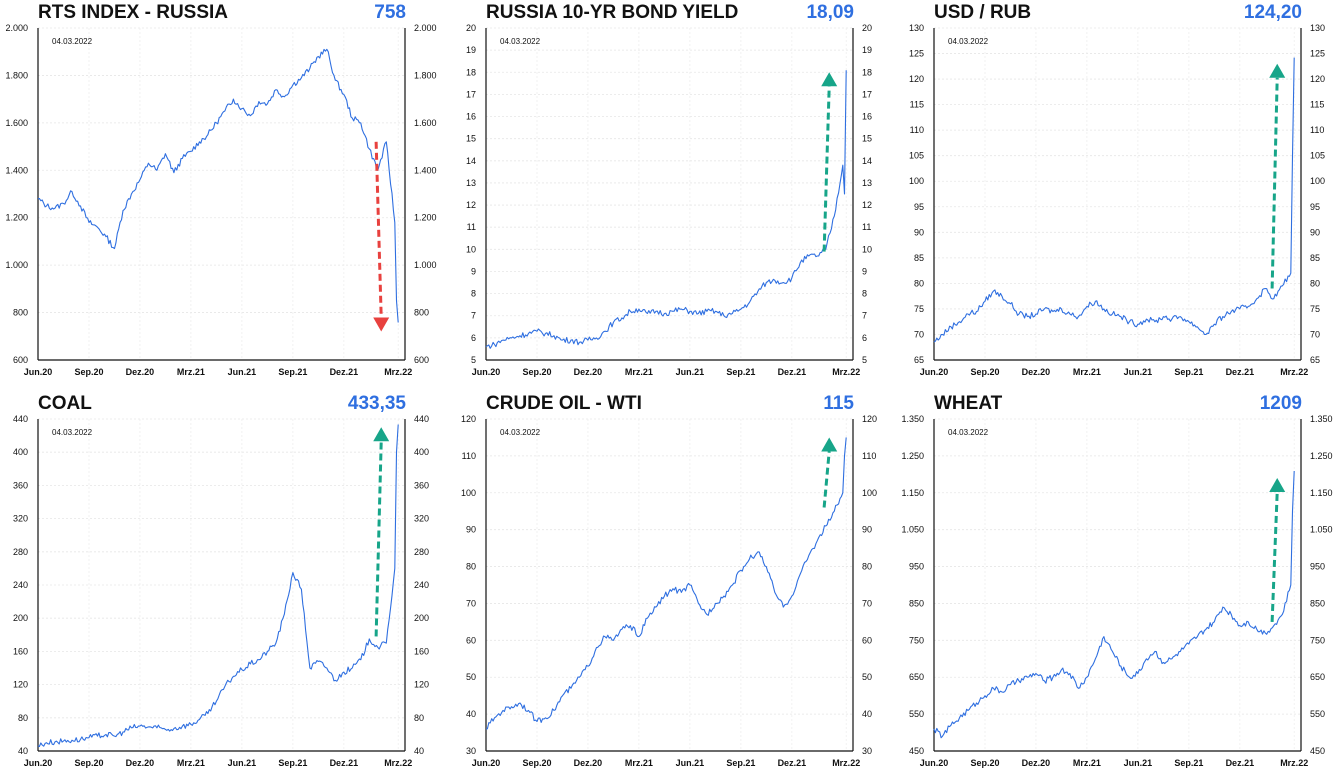 The width and height of the screenshot is (1344, 782). What do you see at coordinates (471, 249) in the screenshot?
I see `y-tick-label-left: 10` at bounding box center [471, 249].